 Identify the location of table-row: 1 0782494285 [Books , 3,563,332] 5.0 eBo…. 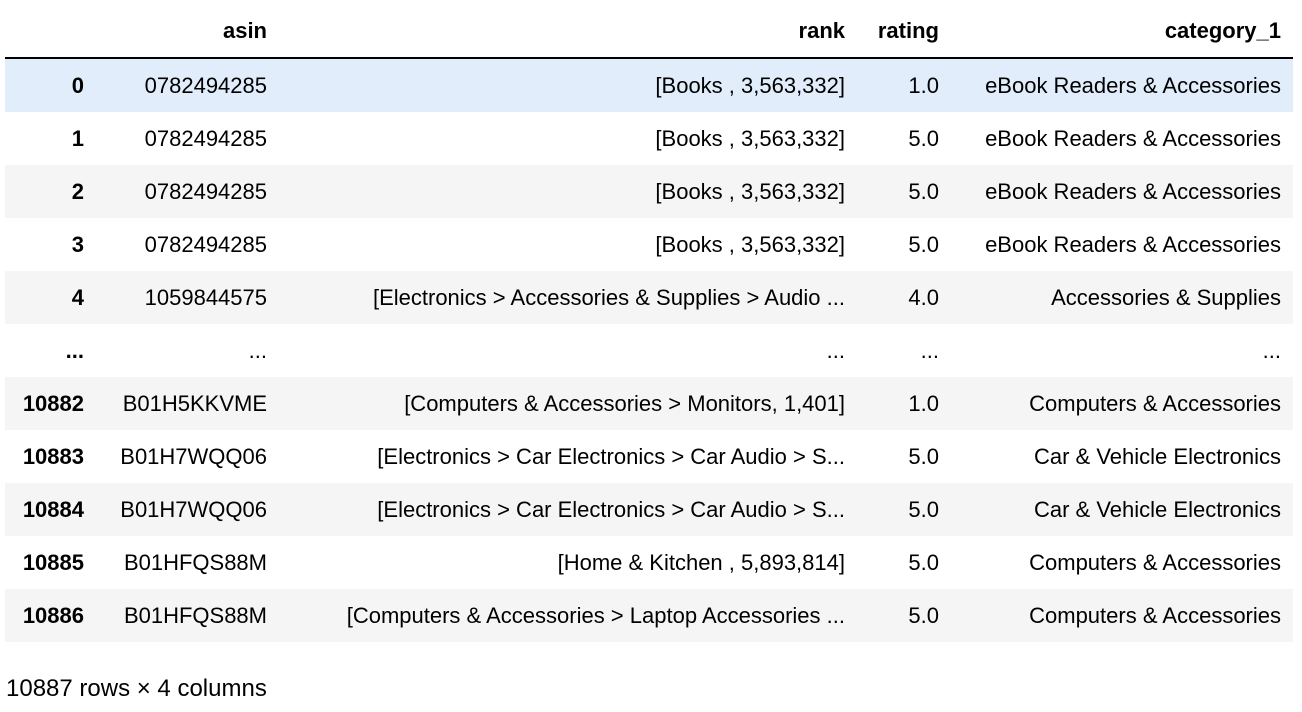
(649, 138).